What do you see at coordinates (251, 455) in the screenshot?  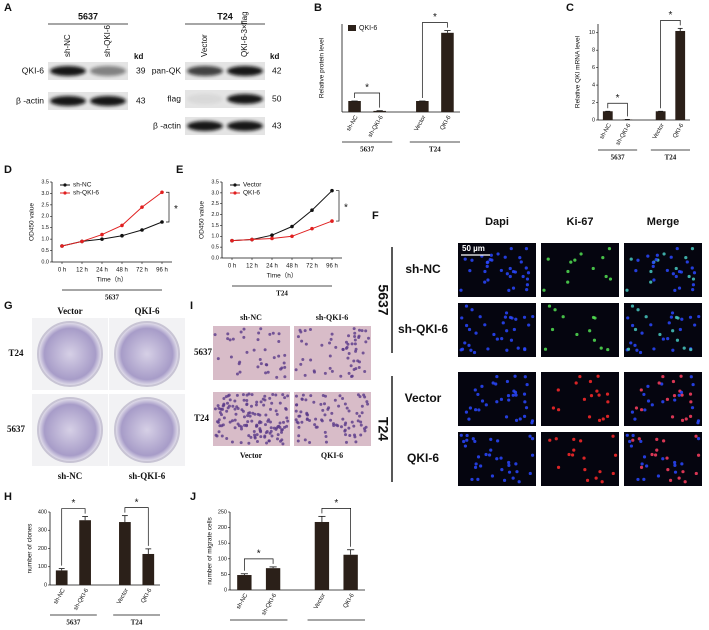 I see `column-footer: Vector` at bounding box center [251, 455].